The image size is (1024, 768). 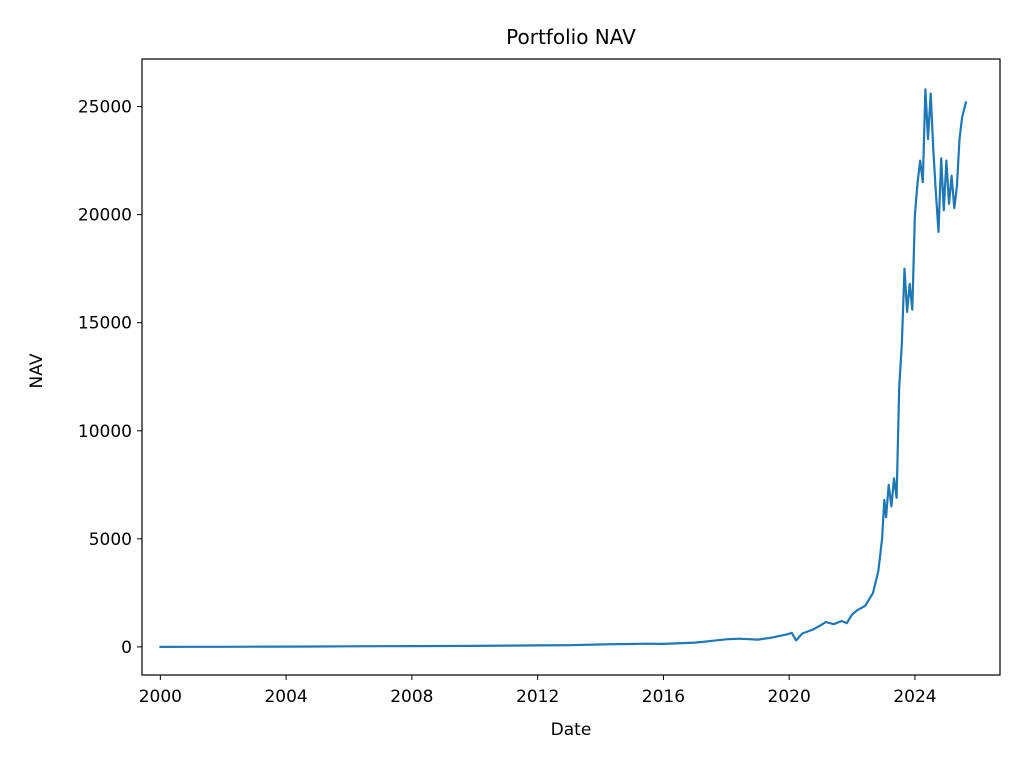 What do you see at coordinates (663, 697) in the screenshot?
I see `x-tick-label: 2016` at bounding box center [663, 697].